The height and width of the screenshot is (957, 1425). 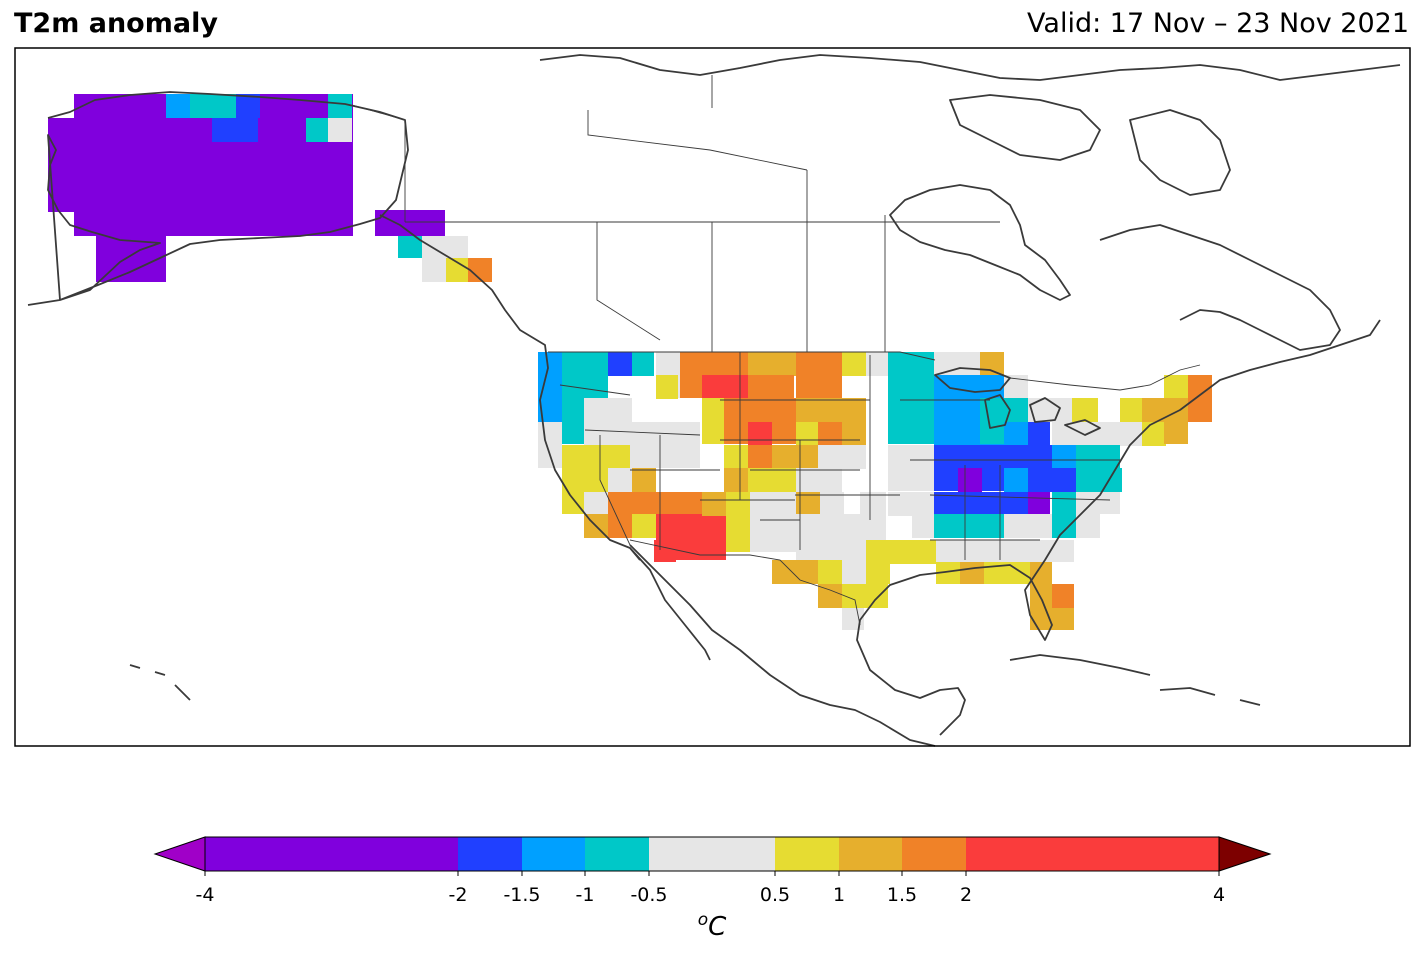 I want to click on alaska-canada-border, so click(x=378, y=163).